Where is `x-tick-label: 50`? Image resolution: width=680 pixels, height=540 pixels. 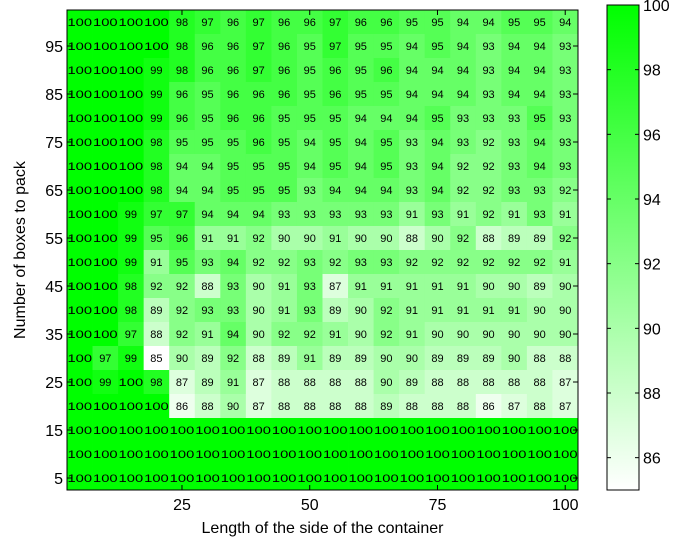 x-tick-label: 50 is located at coordinates (310, 505).